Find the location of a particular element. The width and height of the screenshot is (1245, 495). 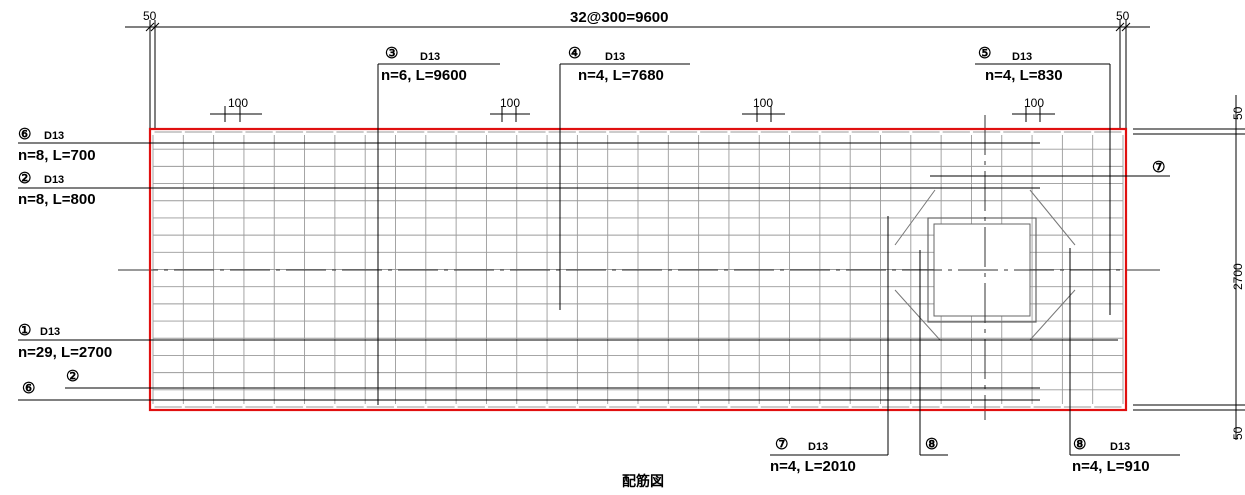

dim-top-total: 32@300=9600 is located at coordinates (619, 17).